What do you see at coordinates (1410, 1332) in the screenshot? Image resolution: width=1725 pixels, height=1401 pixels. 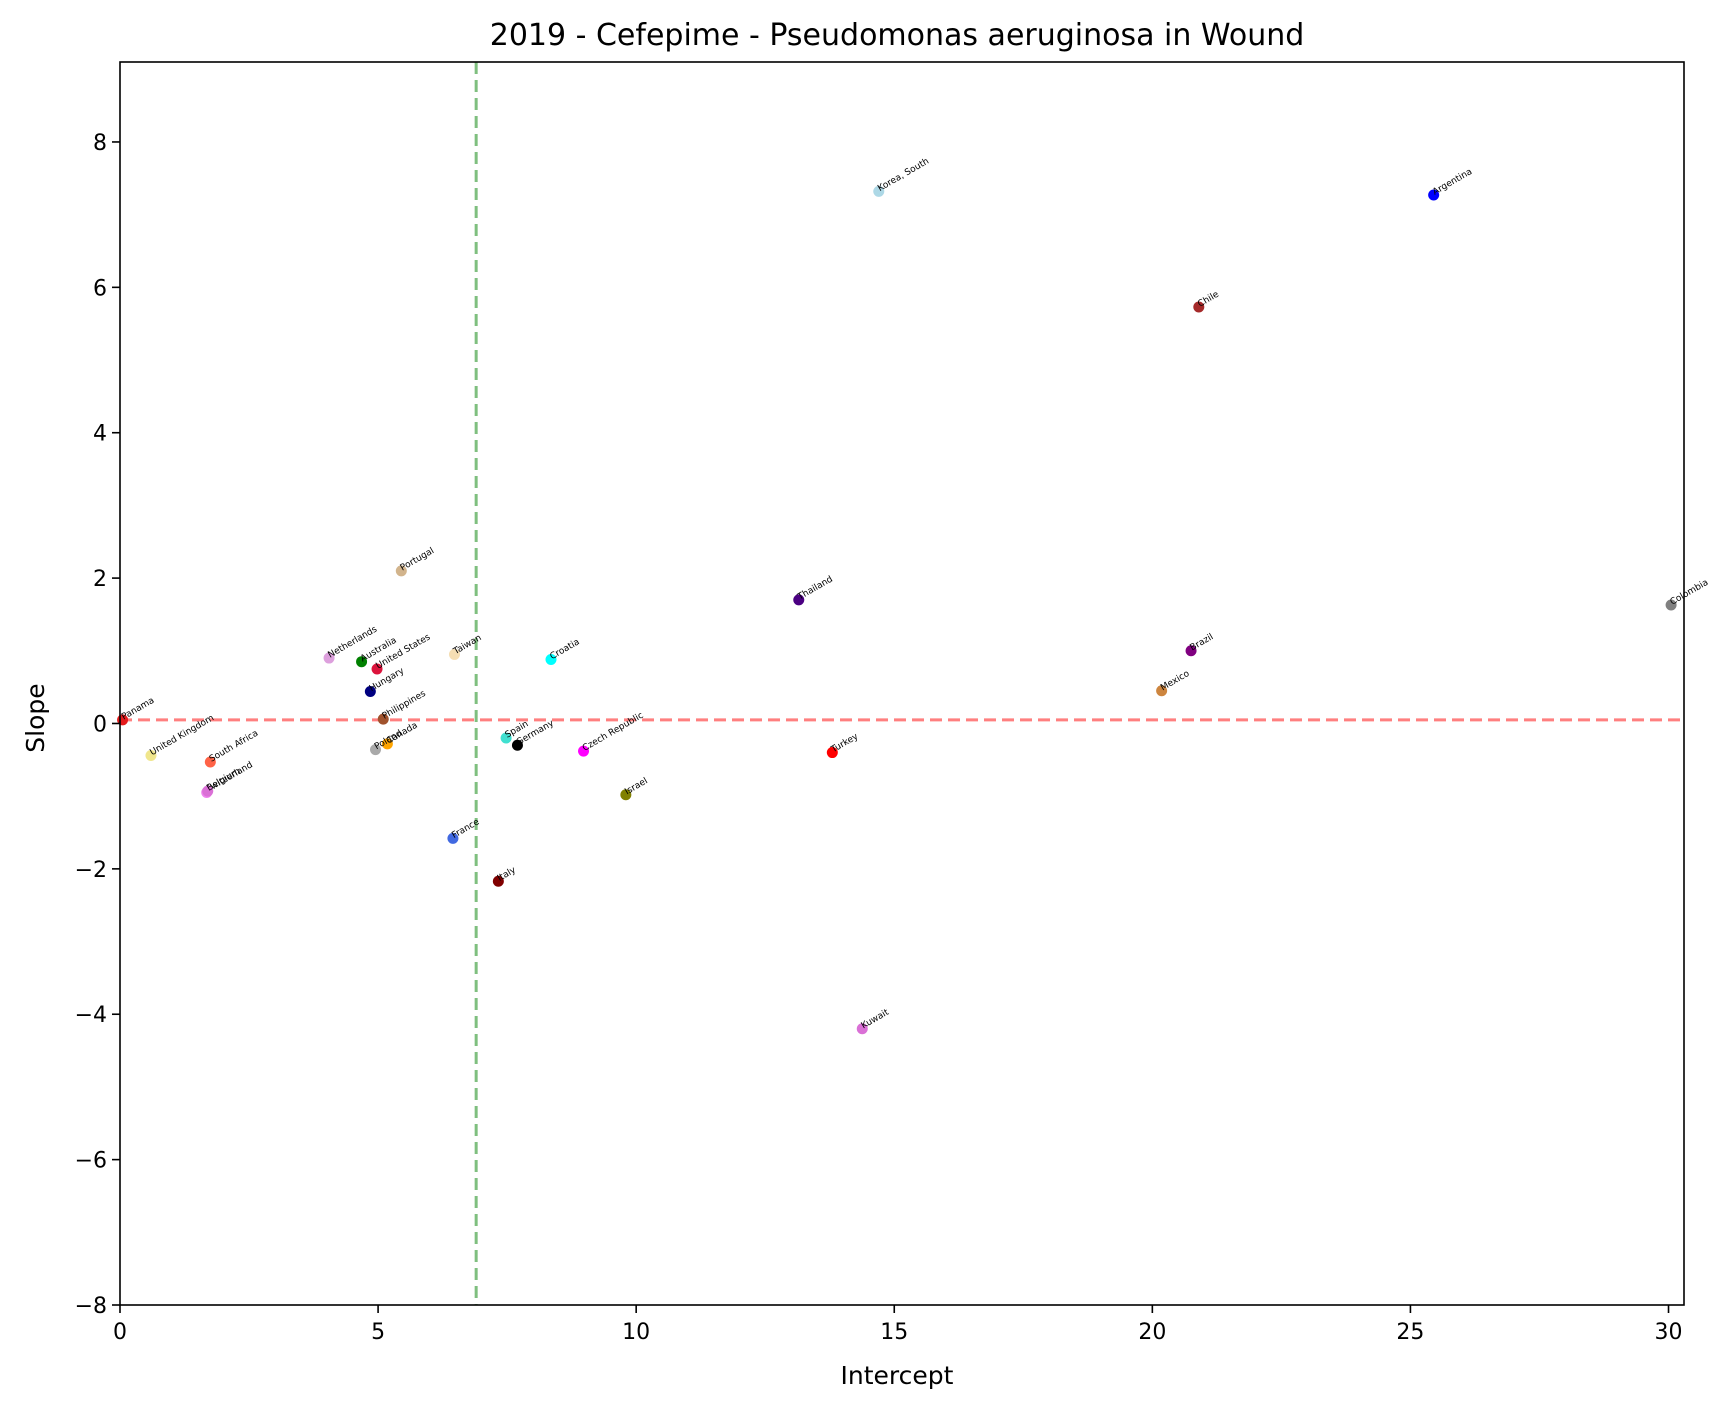 I see `x-tick-label: 25` at bounding box center [1410, 1332].